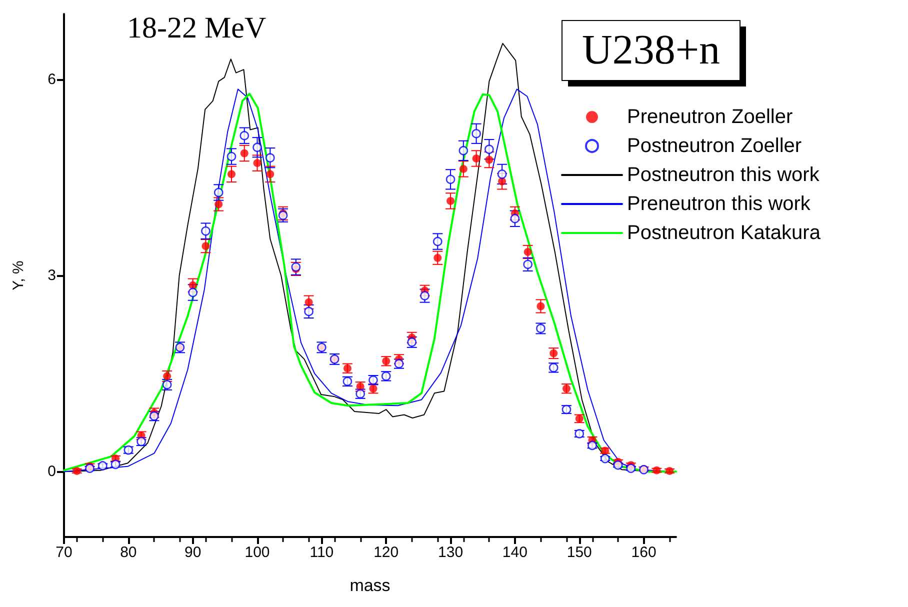 The height and width of the screenshot is (607, 908). Describe the element at coordinates (579, 552) in the screenshot. I see `x-tick-label: 150` at that location.